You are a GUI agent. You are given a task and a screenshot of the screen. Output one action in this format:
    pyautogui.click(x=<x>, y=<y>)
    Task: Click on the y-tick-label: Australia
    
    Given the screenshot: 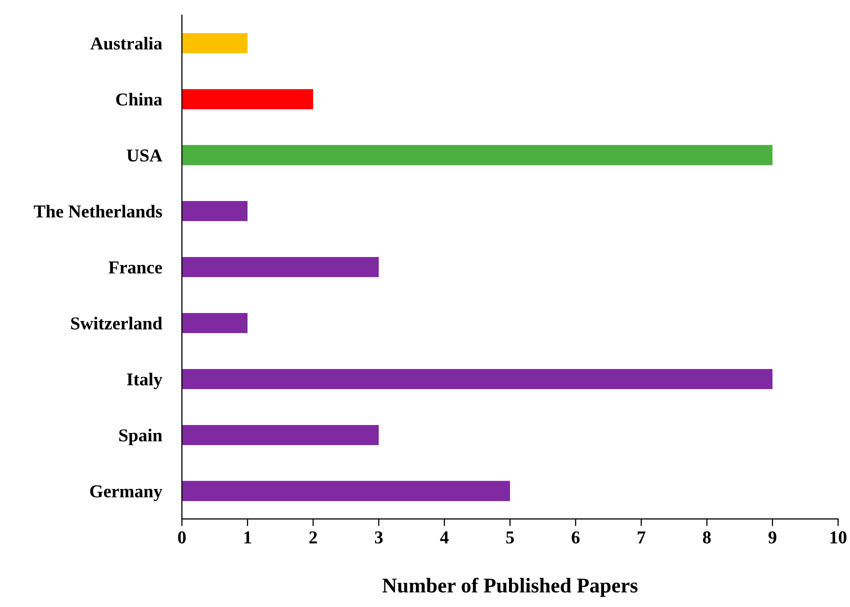 What is the action you would take?
    pyautogui.click(x=126, y=43)
    